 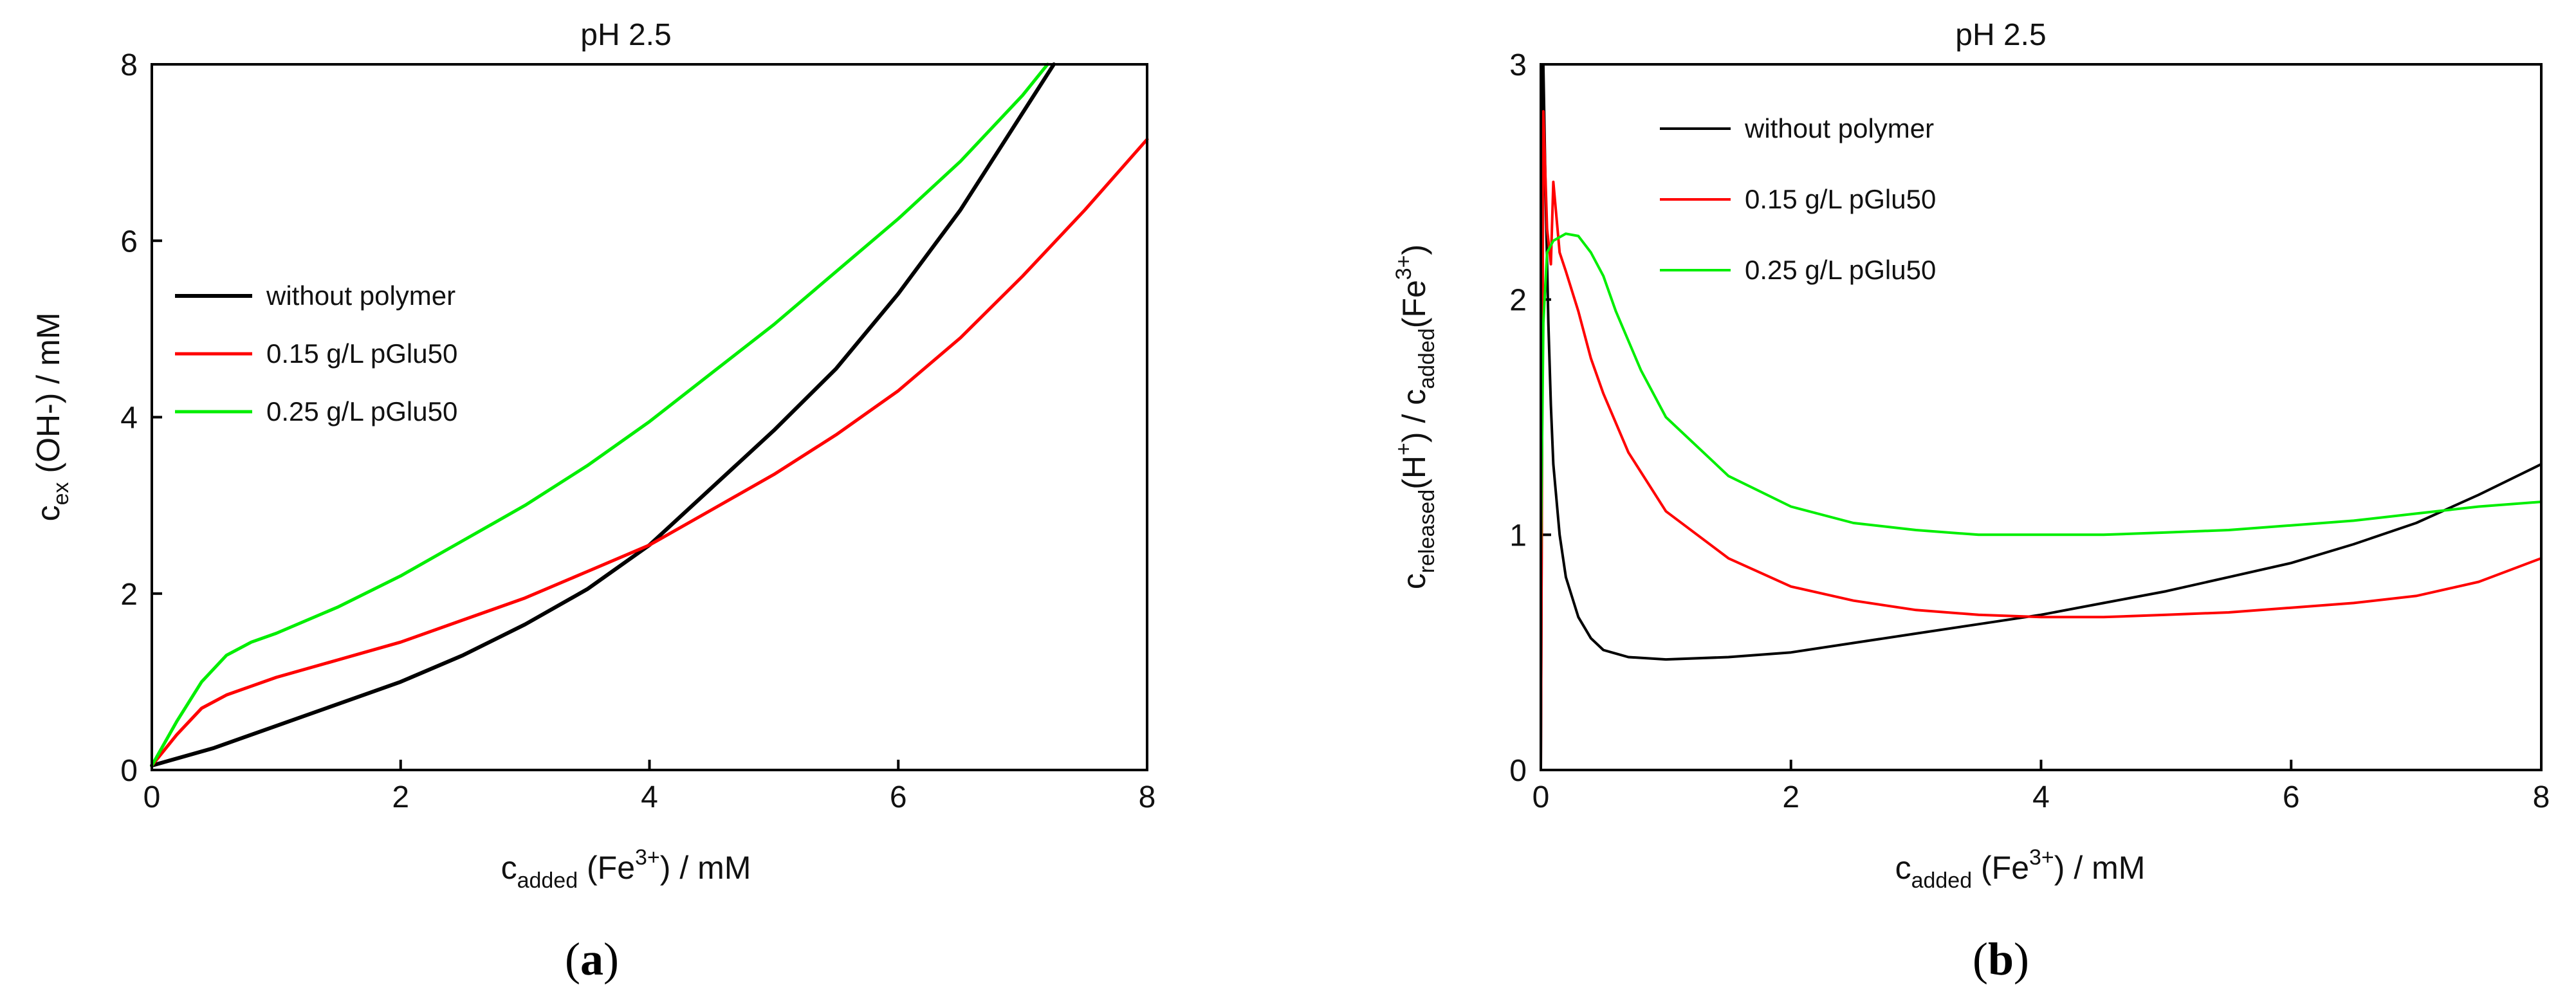 What do you see at coordinates (1518, 535) in the screenshot?
I see `y-tick-label: 1` at bounding box center [1518, 535].